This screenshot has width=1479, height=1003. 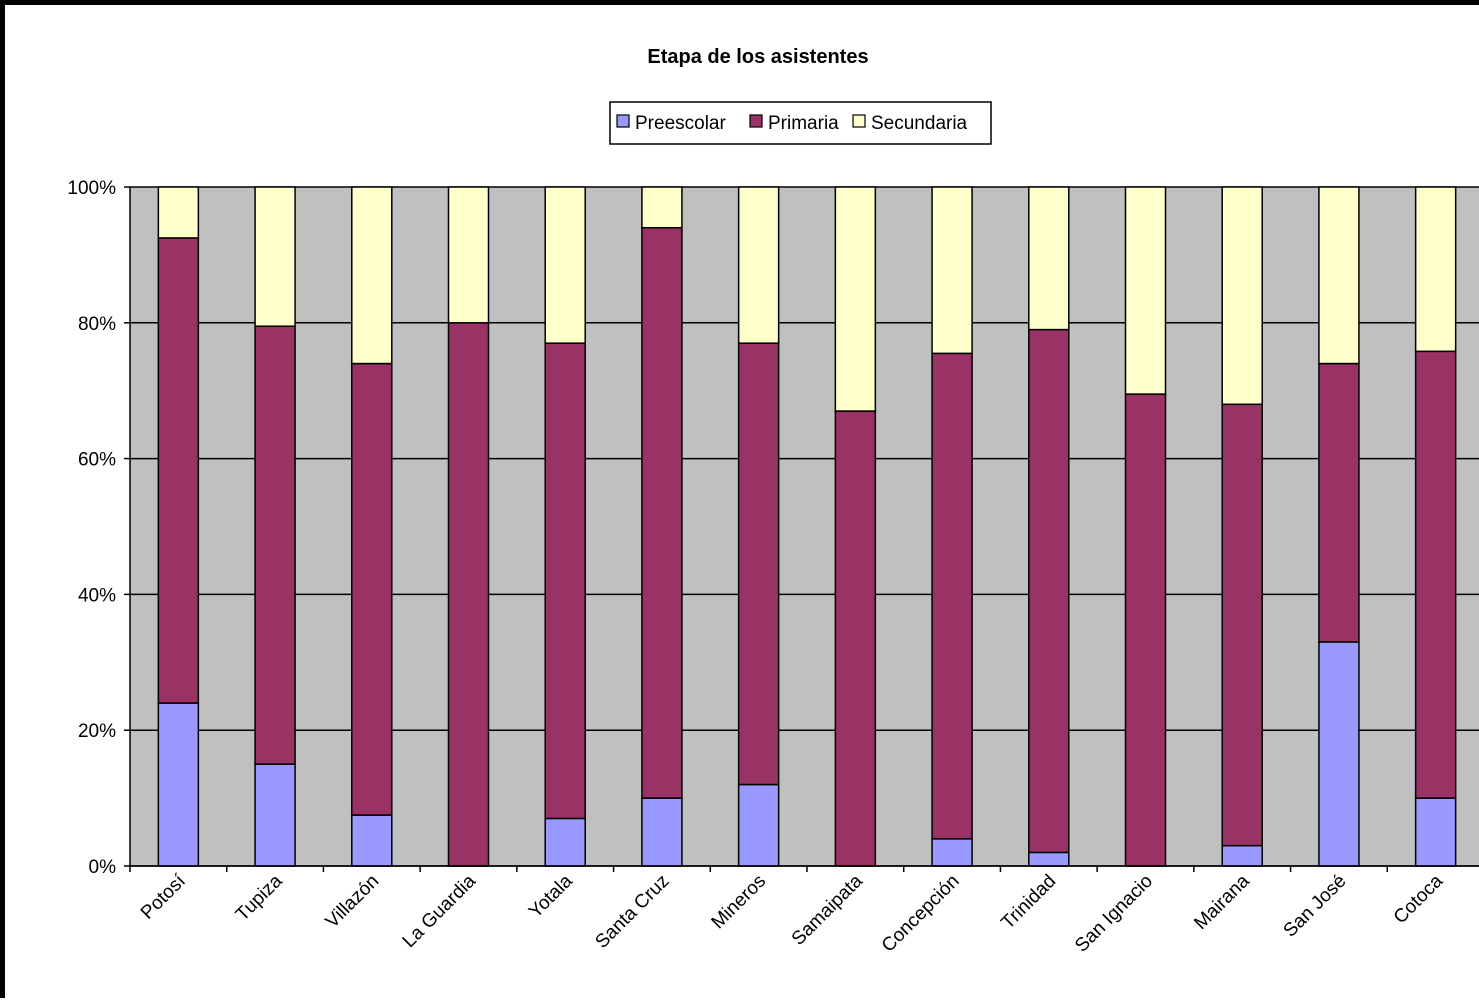 What do you see at coordinates (1435, 269) in the screenshot?
I see `bar-secundaria-cotoca` at bounding box center [1435, 269].